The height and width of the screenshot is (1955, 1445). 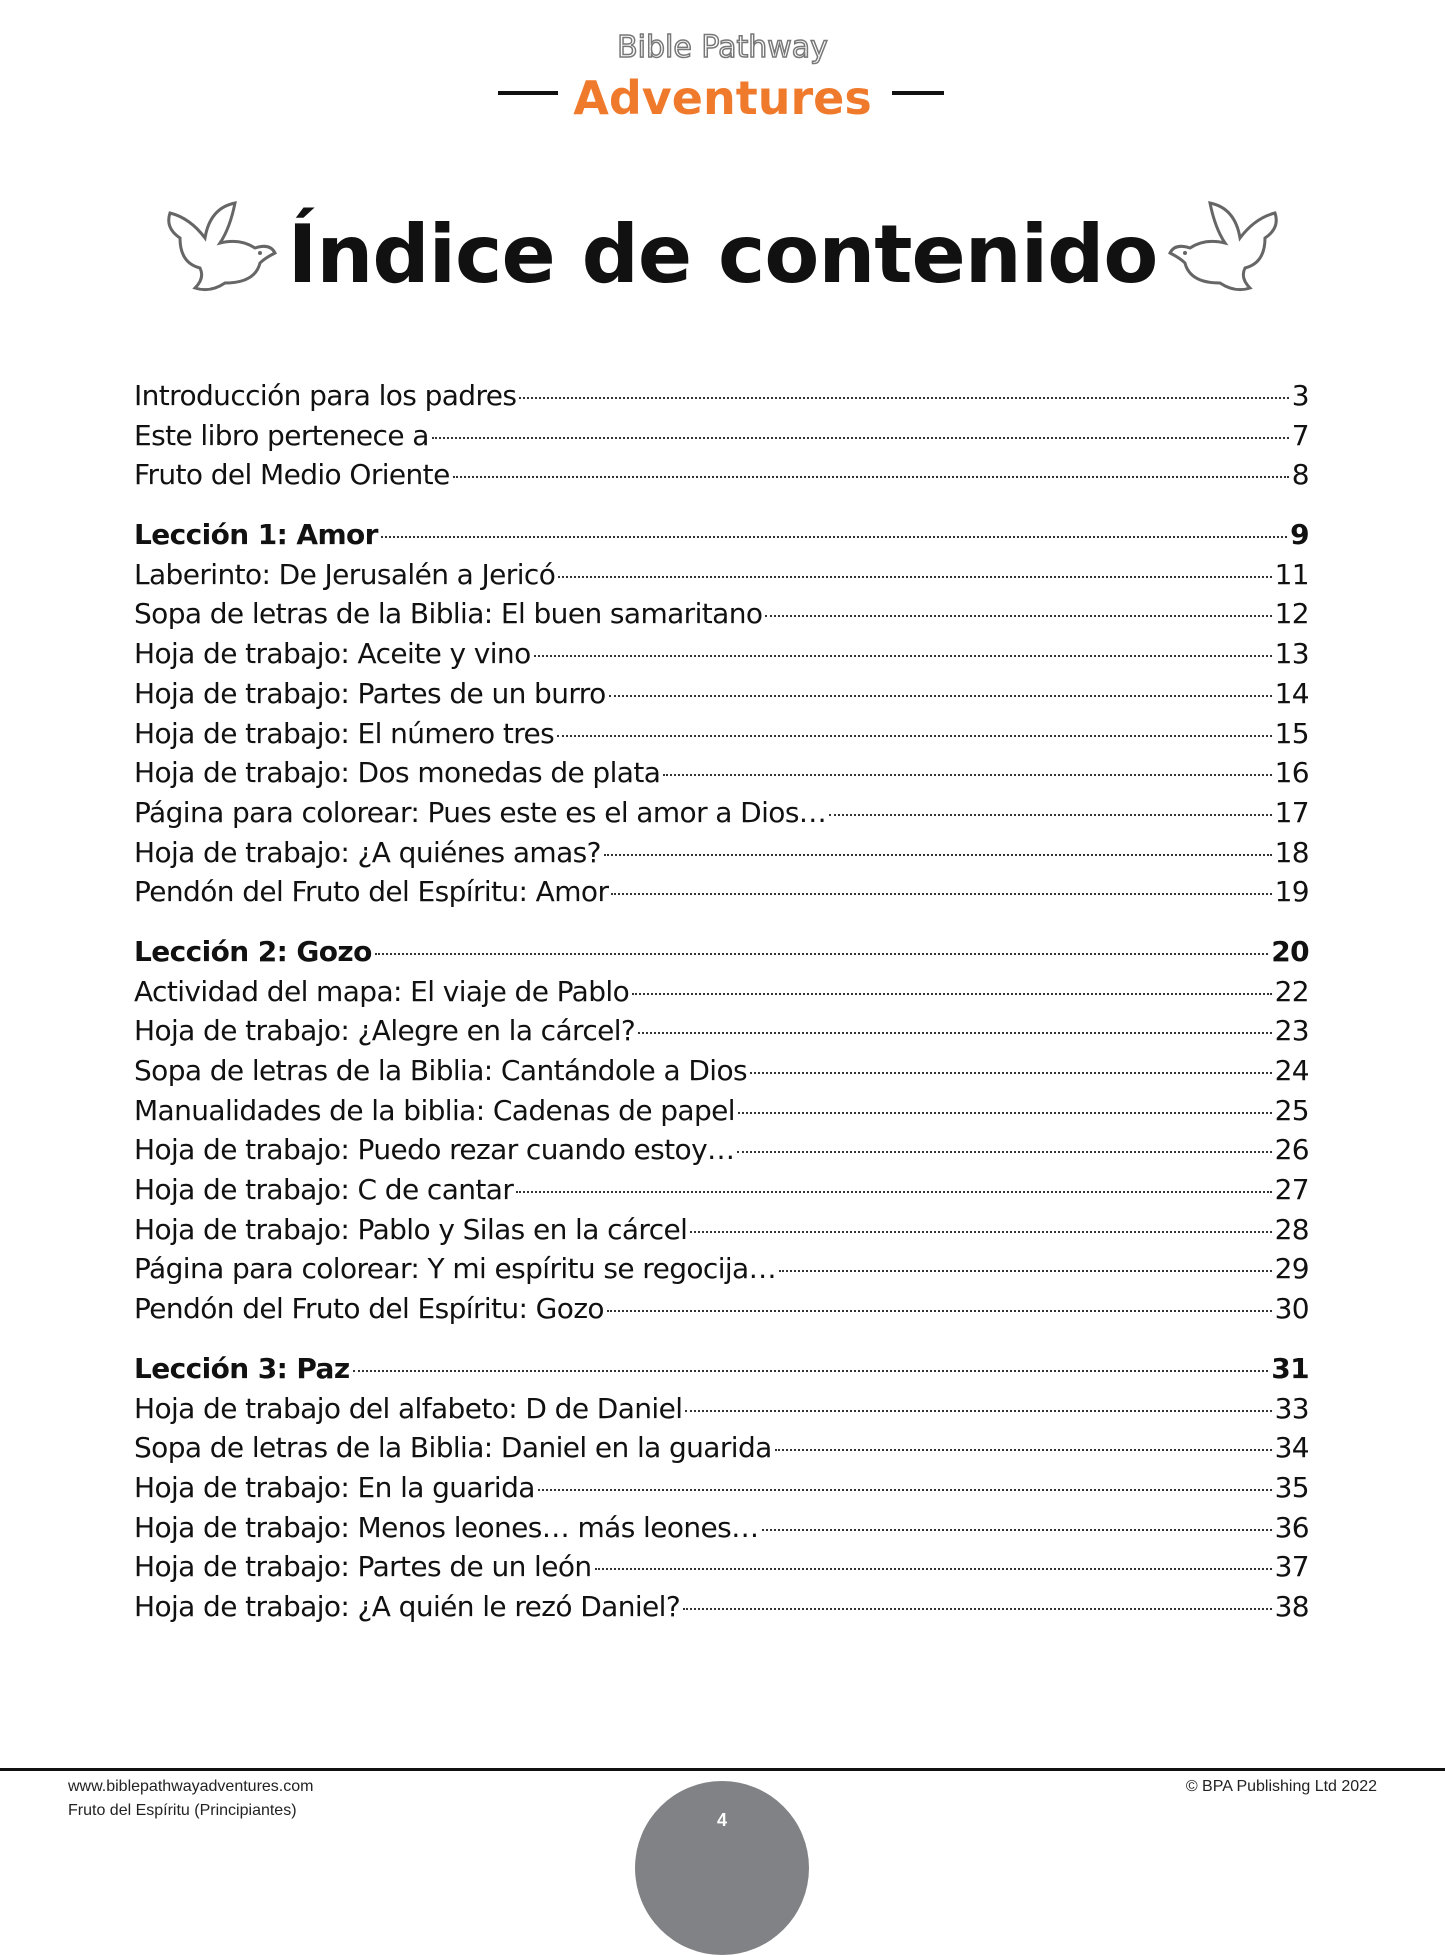 I want to click on toc-entry-label: Hoja de trabajo: ¿Alegre en la cárcel?, so click(x=385, y=1031).